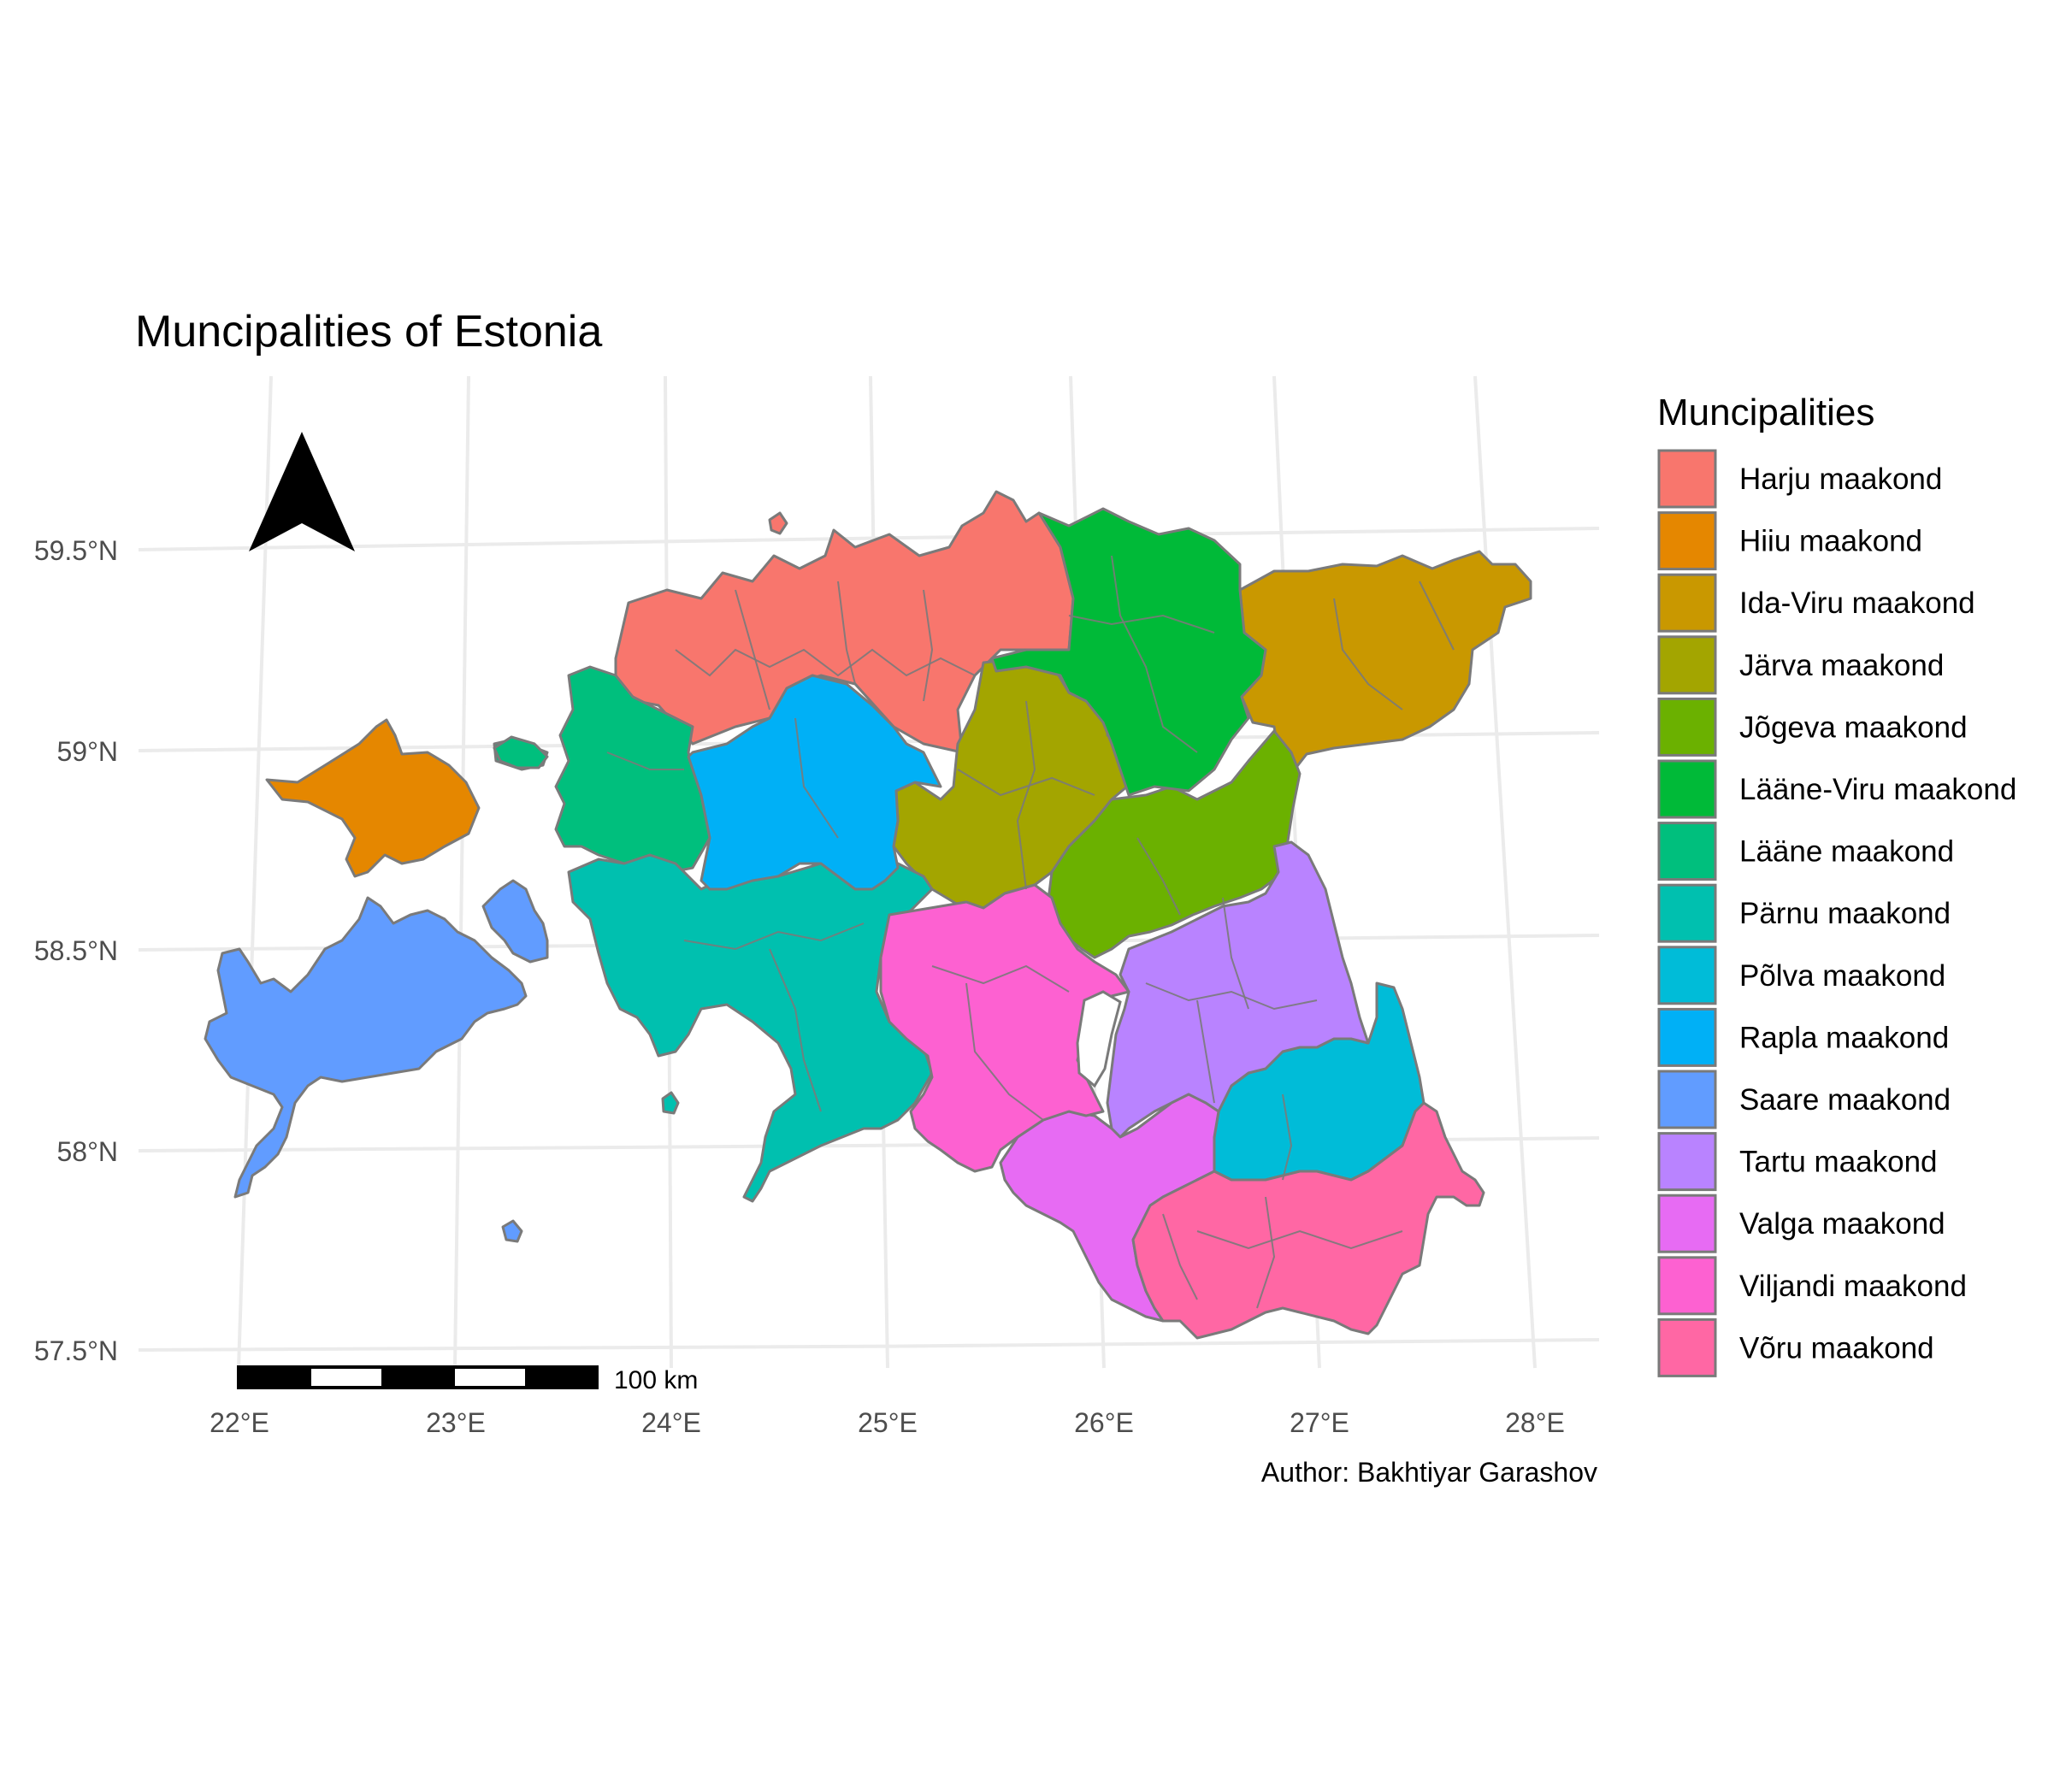  Describe the element at coordinates (750, 1028) in the screenshot. I see `region-parnu` at that location.